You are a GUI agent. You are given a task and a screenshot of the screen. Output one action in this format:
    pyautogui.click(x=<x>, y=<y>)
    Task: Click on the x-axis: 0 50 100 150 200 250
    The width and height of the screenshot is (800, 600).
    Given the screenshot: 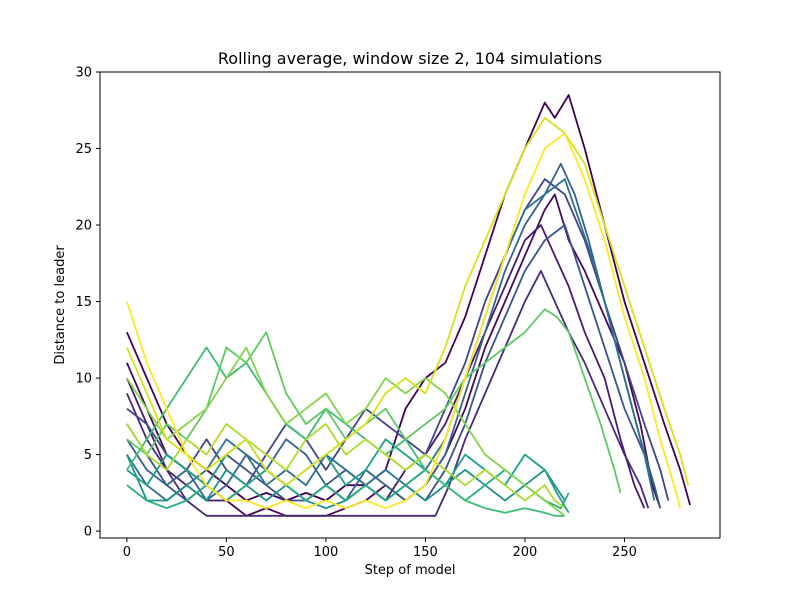 What is the action you would take?
    pyautogui.click(x=380, y=549)
    